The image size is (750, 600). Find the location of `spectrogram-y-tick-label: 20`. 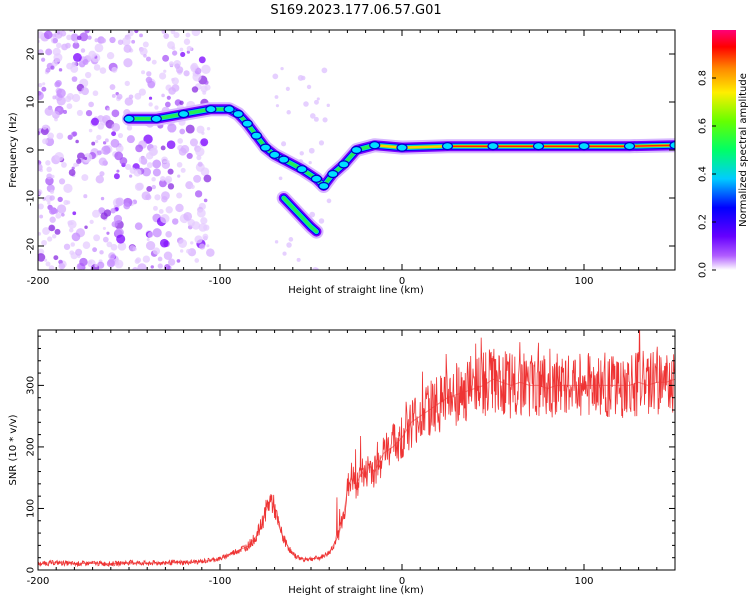

spectrogram-y-tick-label: 20 is located at coordinates (31, 54).